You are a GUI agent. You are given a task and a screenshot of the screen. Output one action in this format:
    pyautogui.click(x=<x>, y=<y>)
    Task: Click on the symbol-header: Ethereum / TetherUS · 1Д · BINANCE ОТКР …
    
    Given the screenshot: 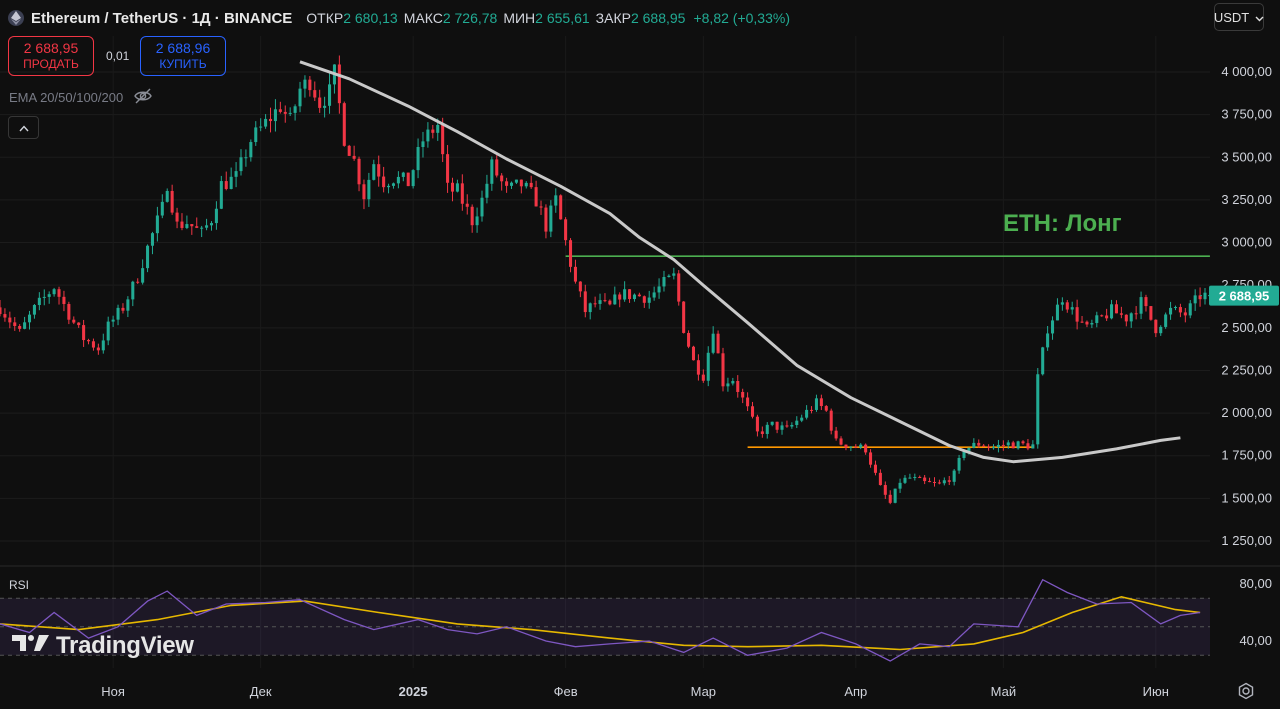 What is the action you would take?
    pyautogui.click(x=400, y=18)
    